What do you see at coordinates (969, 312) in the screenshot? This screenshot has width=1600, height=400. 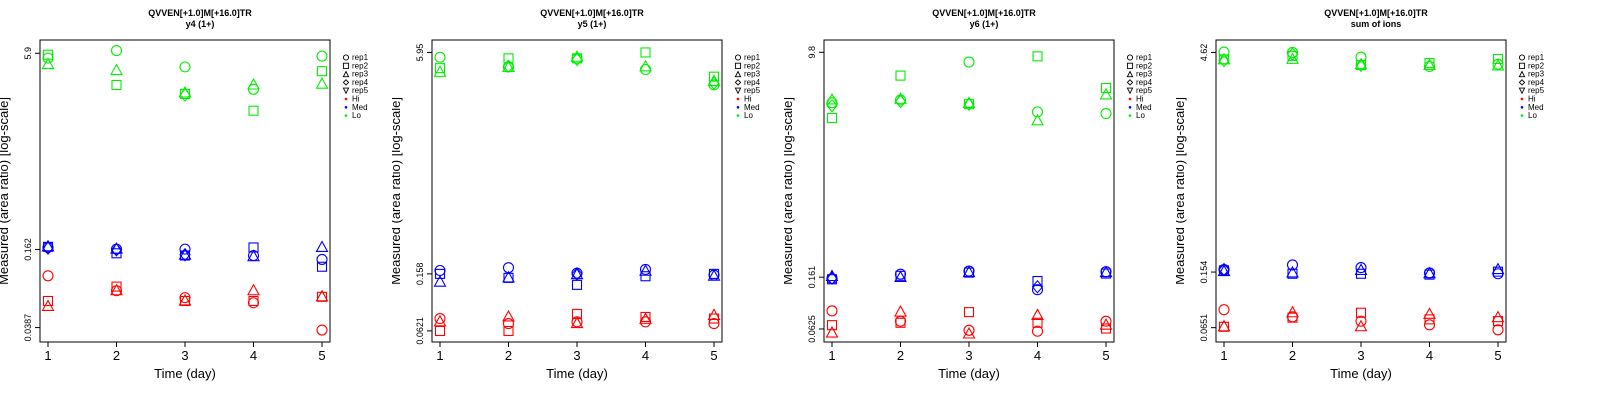 I see `data-point-hi-rep2` at bounding box center [969, 312].